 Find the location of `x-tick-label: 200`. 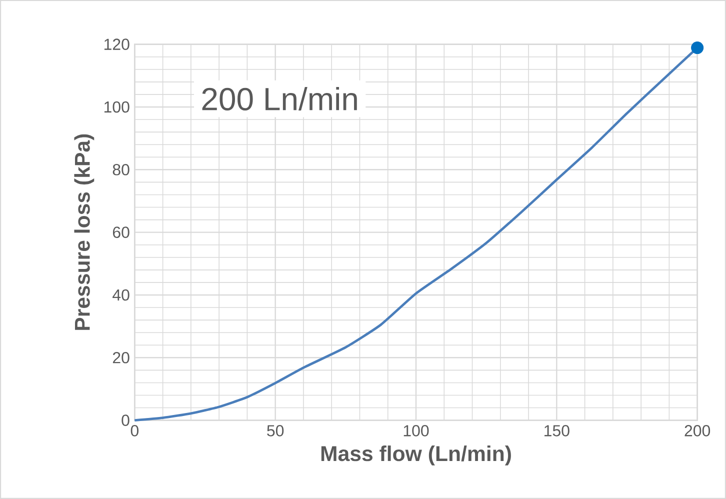

x-tick-label: 200 is located at coordinates (697, 430).